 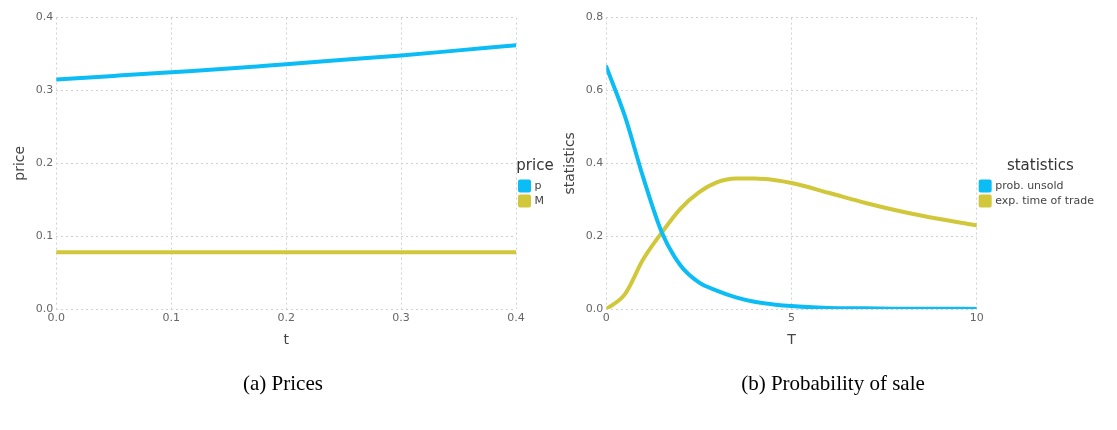 What do you see at coordinates (516, 318) in the screenshot?
I see `x-tick-label: 0.4` at bounding box center [516, 318].